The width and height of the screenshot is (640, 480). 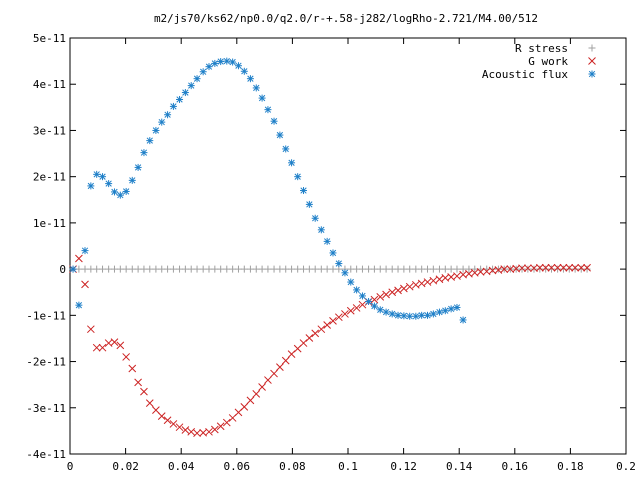 What do you see at coordinates (70, 466) in the screenshot?
I see `x-tick-label: 0` at bounding box center [70, 466].